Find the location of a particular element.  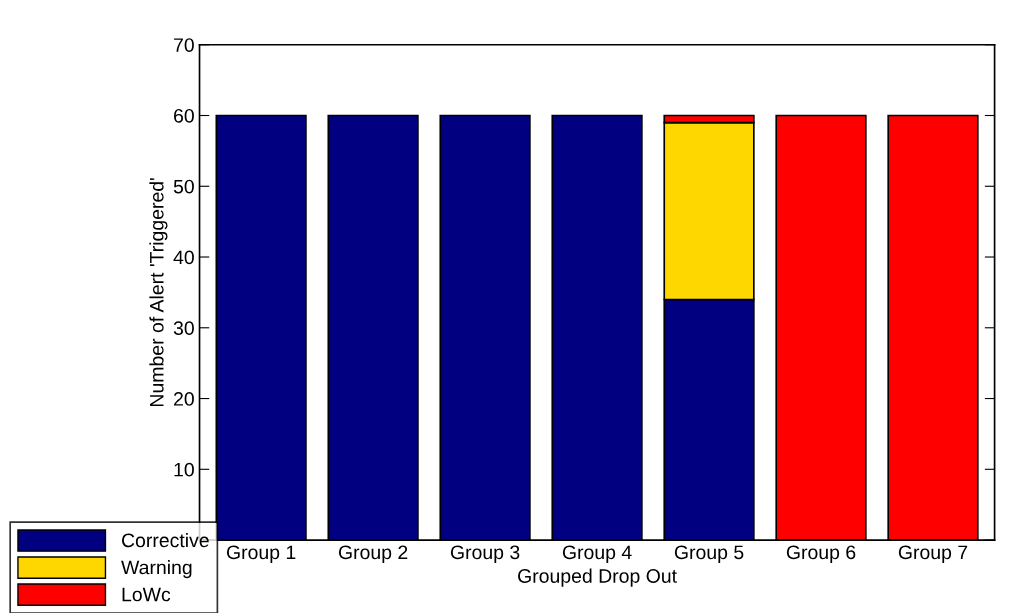

legend-label: Warning is located at coordinates (156, 569).